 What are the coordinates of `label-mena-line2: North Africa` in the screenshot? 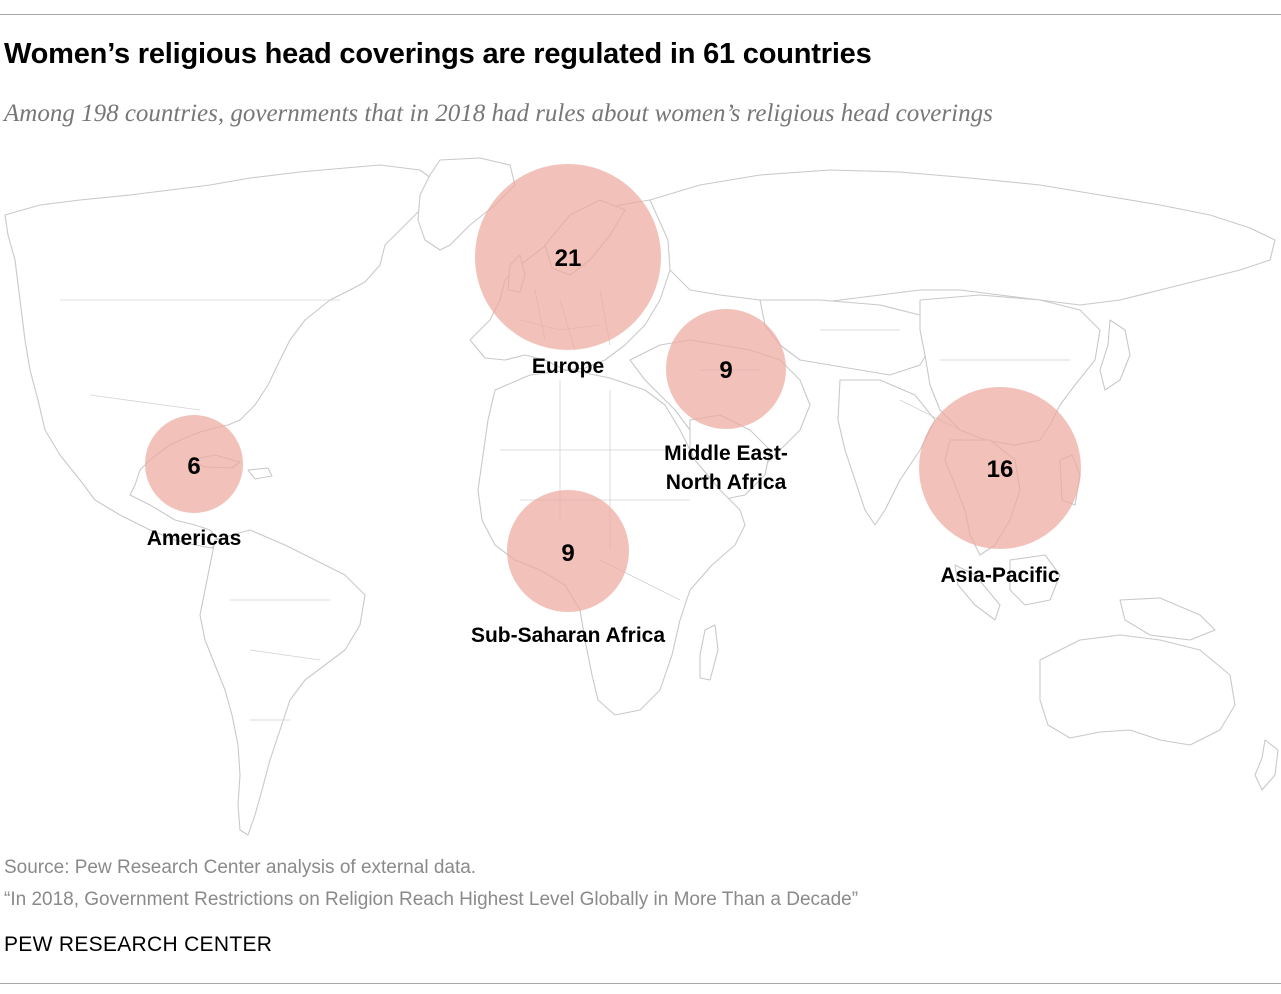 It's located at (726, 482).